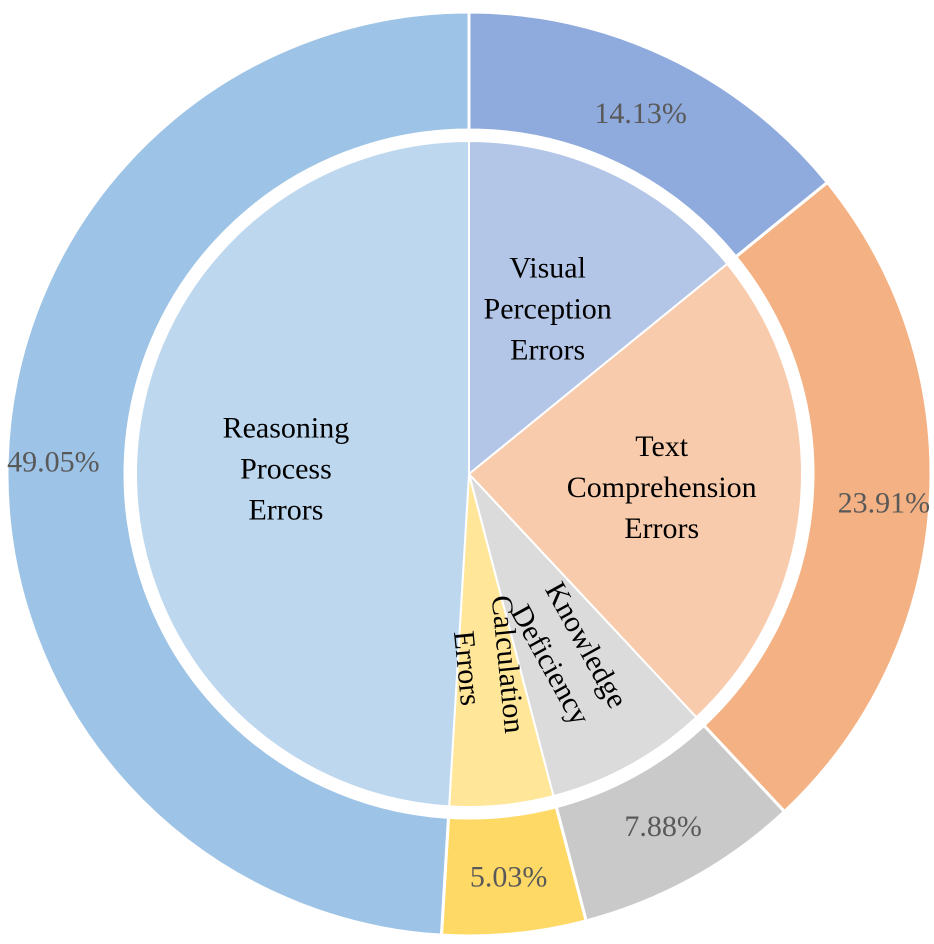 The width and height of the screenshot is (934, 944). What do you see at coordinates (583, 635) in the screenshot?
I see `inner-slice-knowledge-deficiency` at bounding box center [583, 635].